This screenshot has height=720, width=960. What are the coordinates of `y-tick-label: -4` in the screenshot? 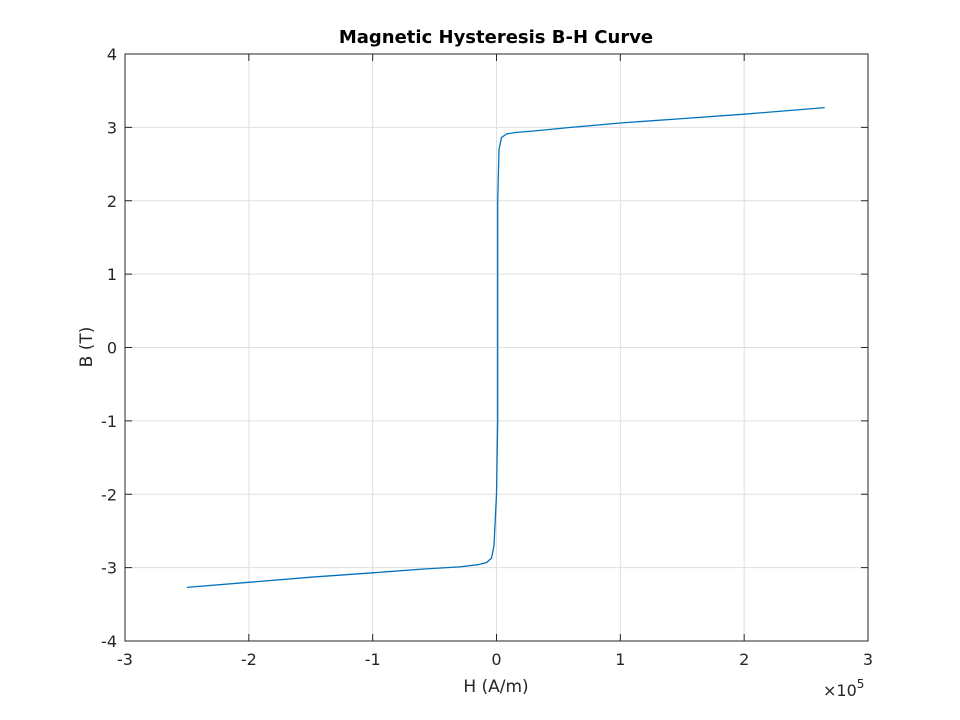 It's located at (109, 641).